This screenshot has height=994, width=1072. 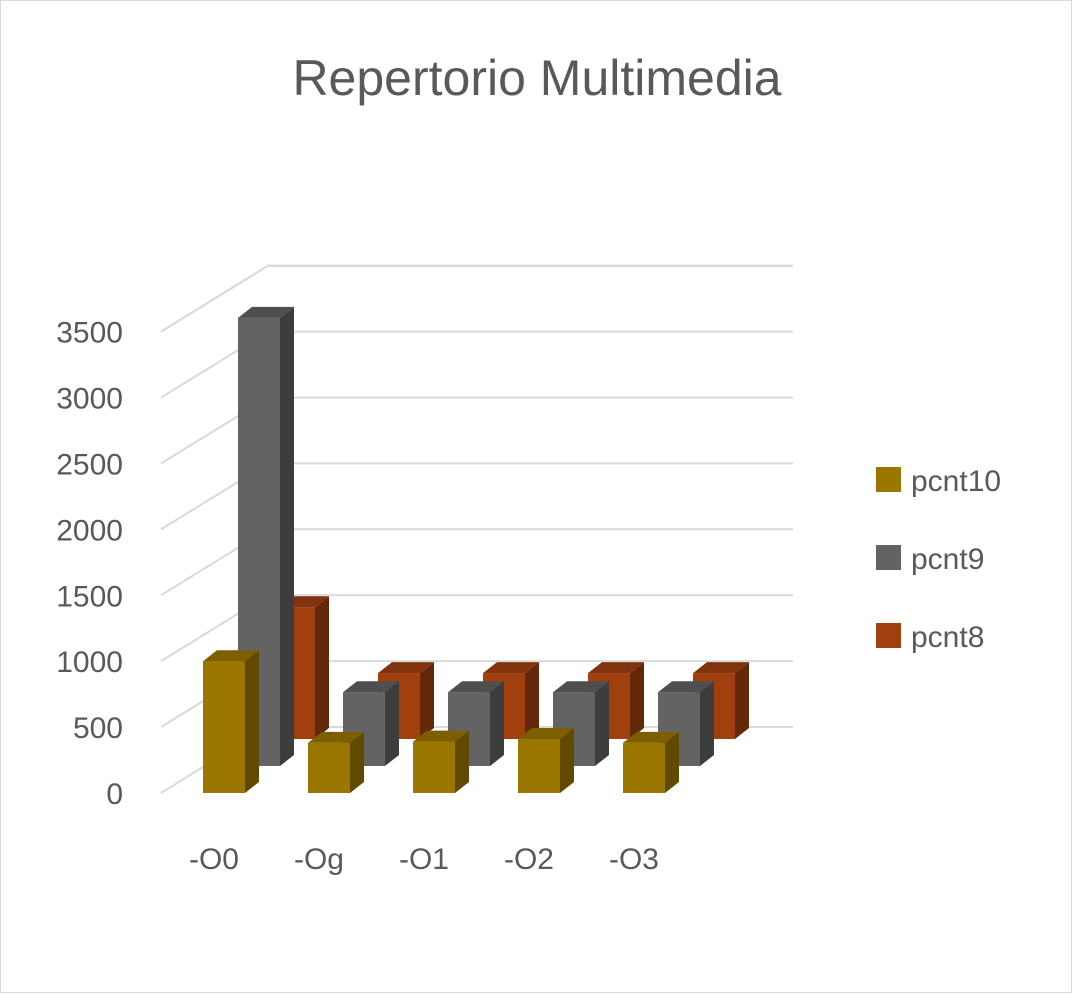 What do you see at coordinates (536, 78) in the screenshot?
I see `chart-title: Repertorio Multimedia` at bounding box center [536, 78].